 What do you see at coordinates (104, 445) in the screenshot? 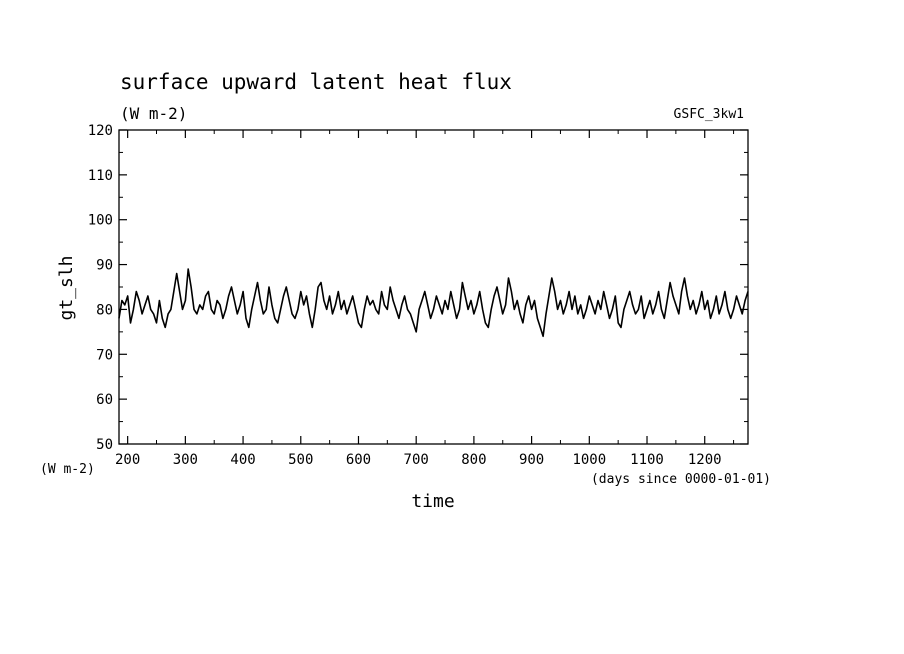
I see `y-tick-label: 50` at bounding box center [104, 445].